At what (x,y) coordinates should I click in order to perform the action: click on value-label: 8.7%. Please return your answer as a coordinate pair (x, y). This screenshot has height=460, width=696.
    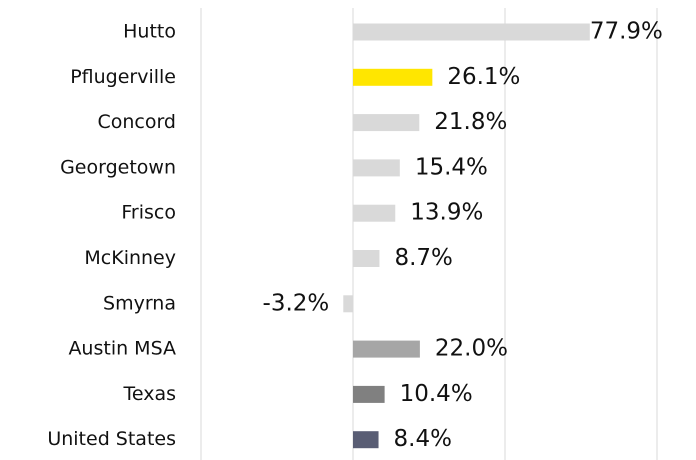
    Looking at the image, I should click on (423, 258).